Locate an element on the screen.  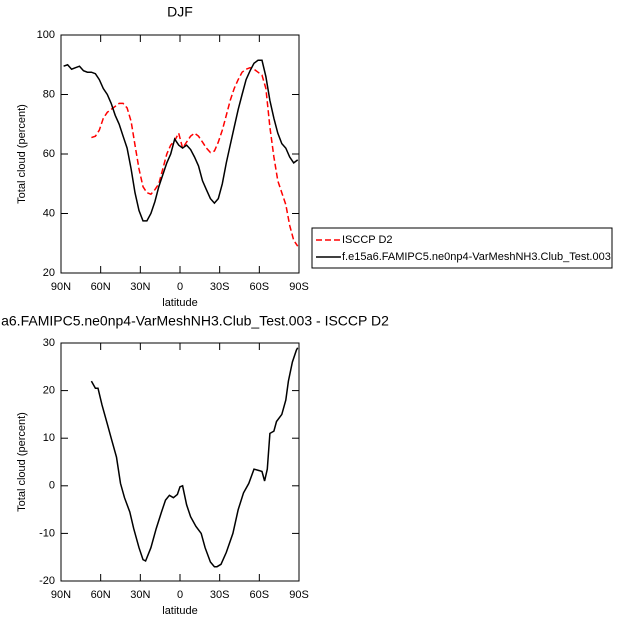
chart-title: DJF is located at coordinates (180, 12).